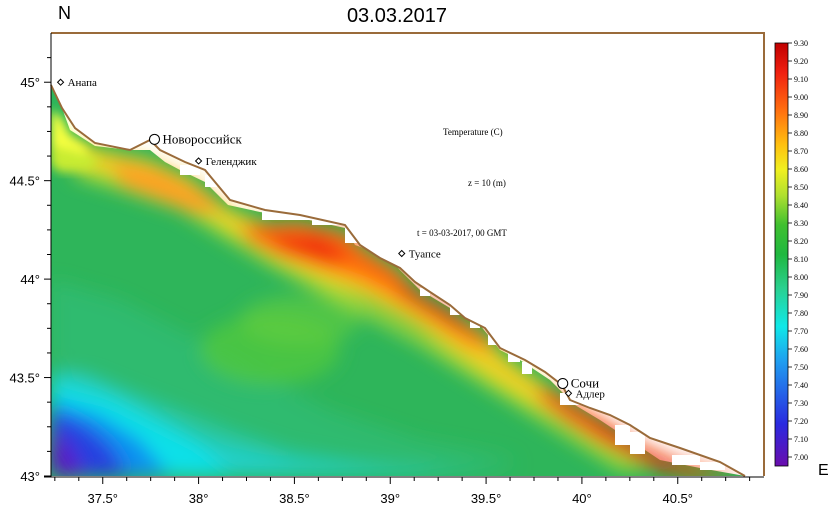  Describe the element at coordinates (823, 470) in the screenshot. I see `east-label: E` at that location.